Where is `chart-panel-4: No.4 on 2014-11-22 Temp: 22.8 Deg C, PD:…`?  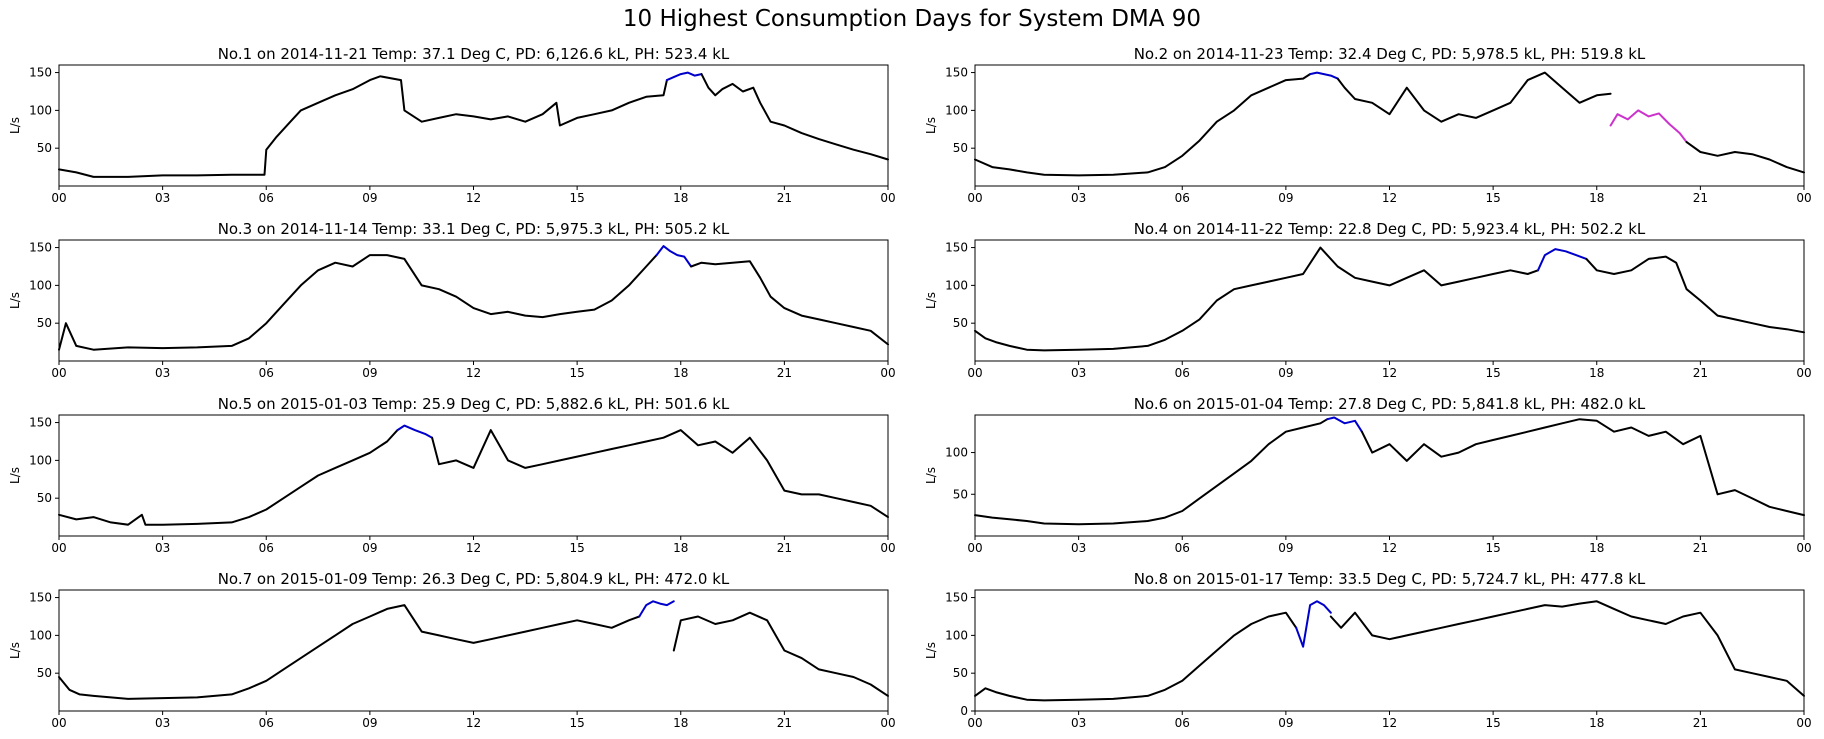 chart-panel-4: No.4 on 2014-11-22 Temp: 22.8 Deg C, PD:… is located at coordinates (1368, 300).